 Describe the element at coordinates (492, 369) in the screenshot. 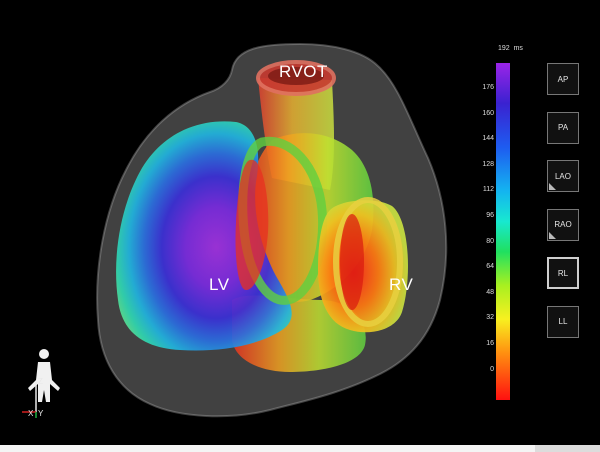

I see `colorbar-tick-label: 0` at that location.